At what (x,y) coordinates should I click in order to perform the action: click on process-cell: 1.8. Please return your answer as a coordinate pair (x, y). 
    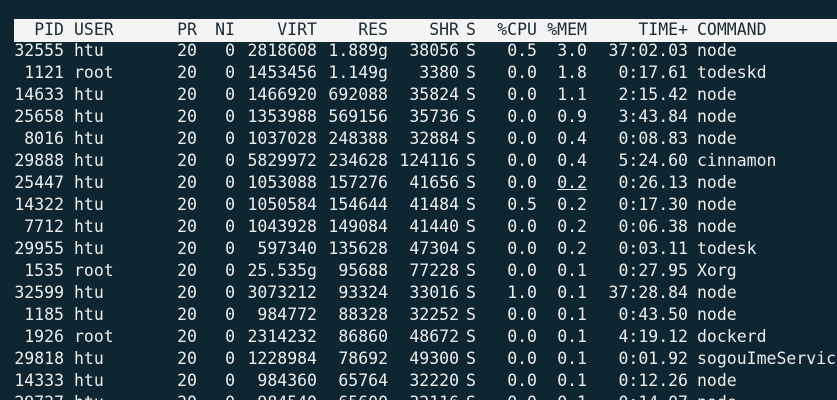
    Looking at the image, I should click on (572, 72).